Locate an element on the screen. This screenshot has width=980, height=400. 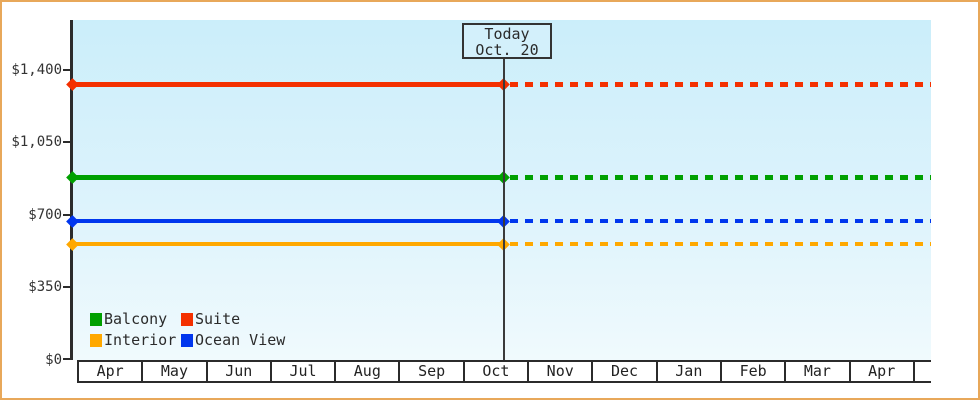
today-annotation-box: Today Oct. 20 is located at coordinates (507, 41).